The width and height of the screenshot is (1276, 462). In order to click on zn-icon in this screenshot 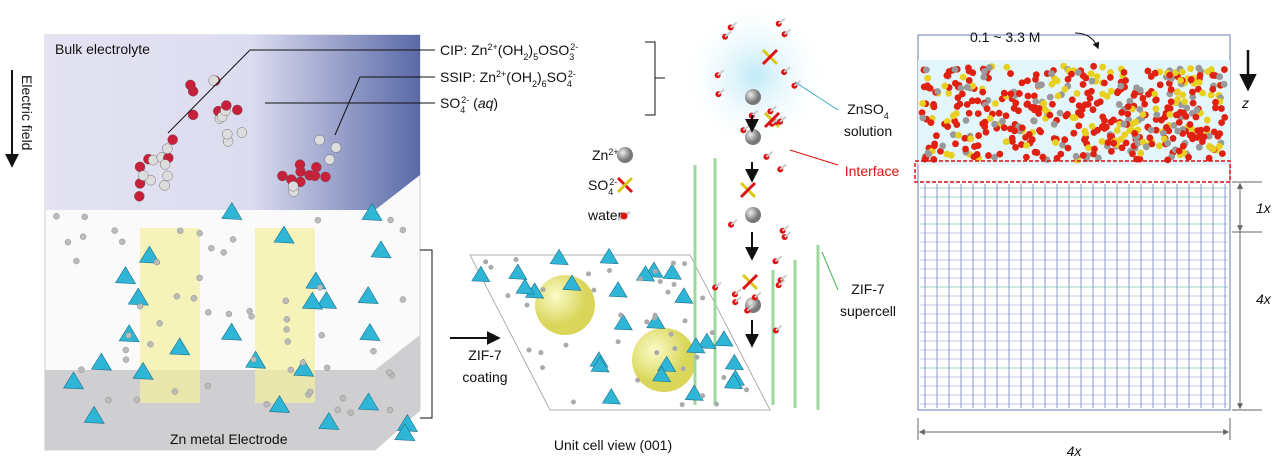, I will do `click(625, 155)`.